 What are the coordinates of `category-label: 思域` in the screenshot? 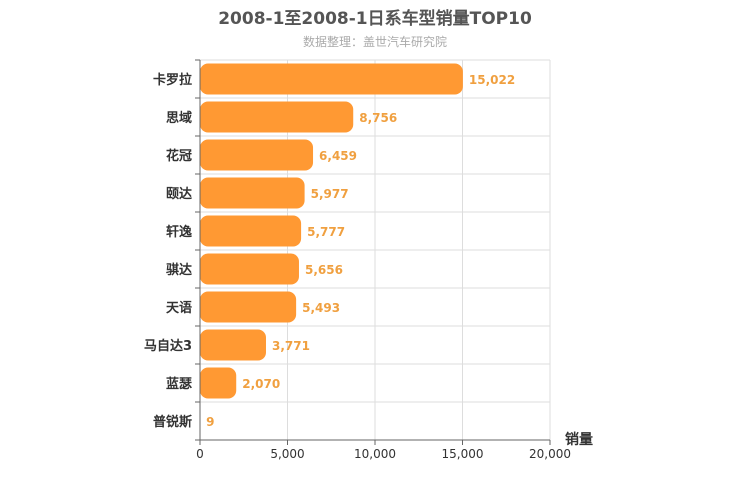 It's located at (179, 118).